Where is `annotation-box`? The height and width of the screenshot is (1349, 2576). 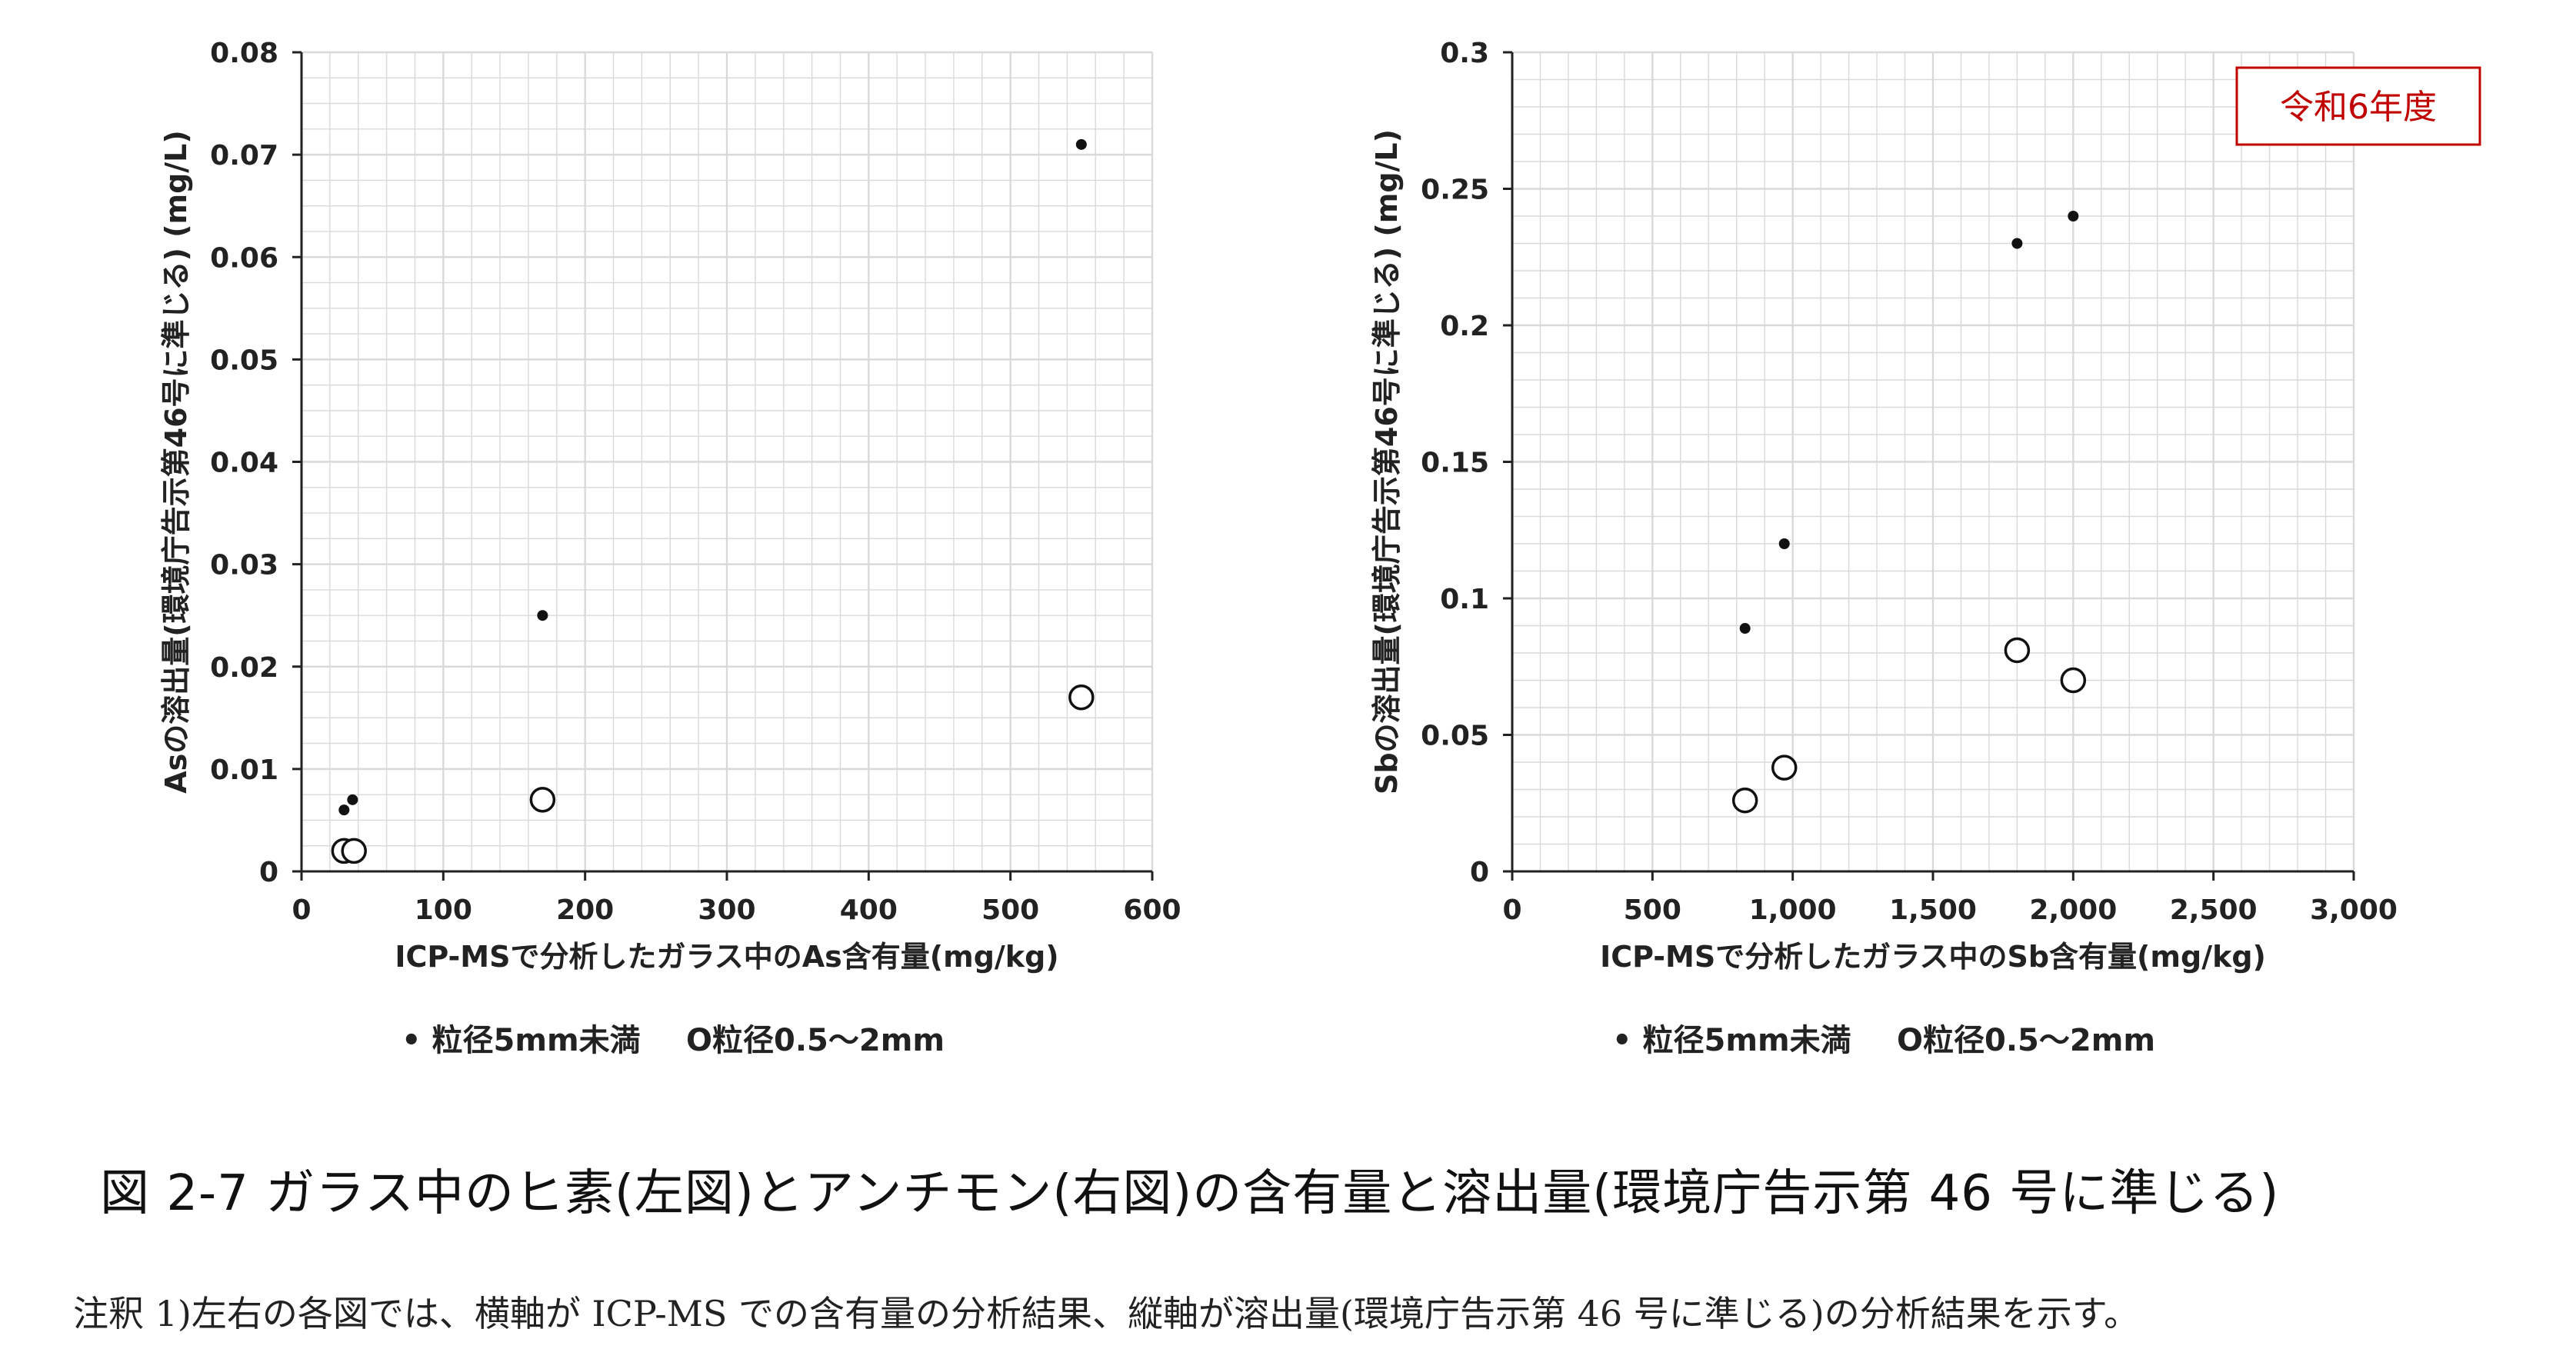 annotation-box is located at coordinates (2358, 106).